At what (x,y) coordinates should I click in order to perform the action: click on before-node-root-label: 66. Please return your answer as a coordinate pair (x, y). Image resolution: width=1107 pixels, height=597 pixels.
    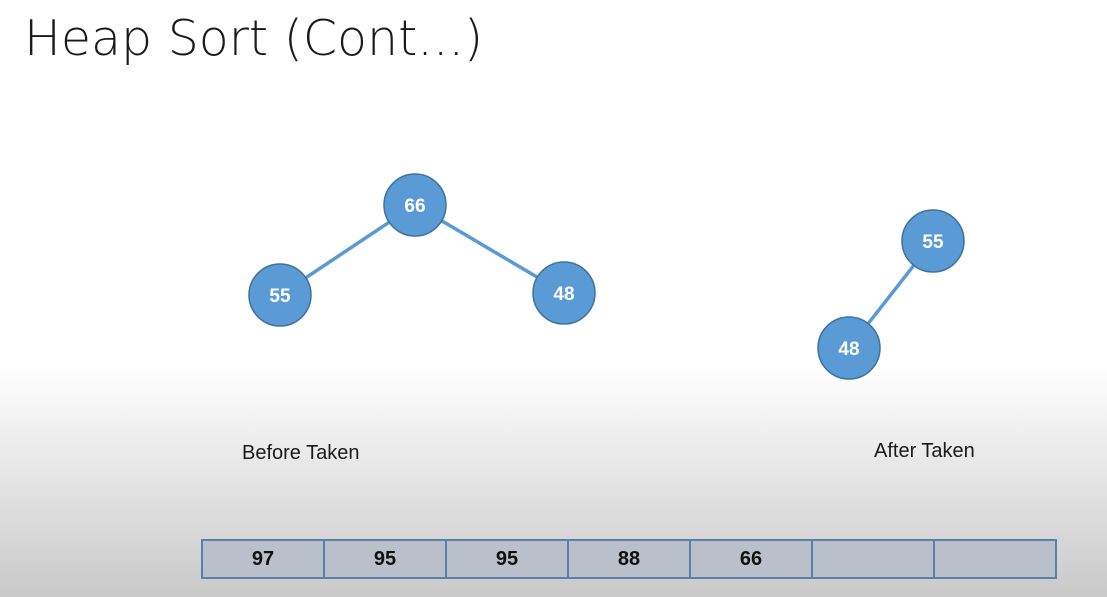
    Looking at the image, I should click on (414, 206).